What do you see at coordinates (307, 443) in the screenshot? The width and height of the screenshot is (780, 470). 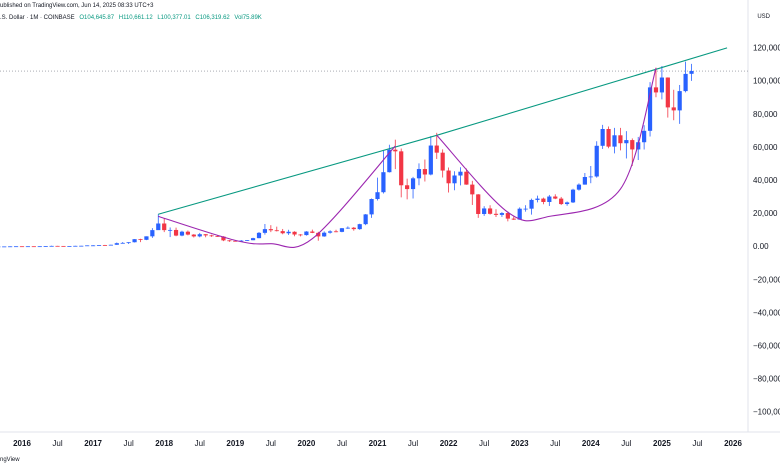 I see `x-tick-label: 2020` at bounding box center [307, 443].